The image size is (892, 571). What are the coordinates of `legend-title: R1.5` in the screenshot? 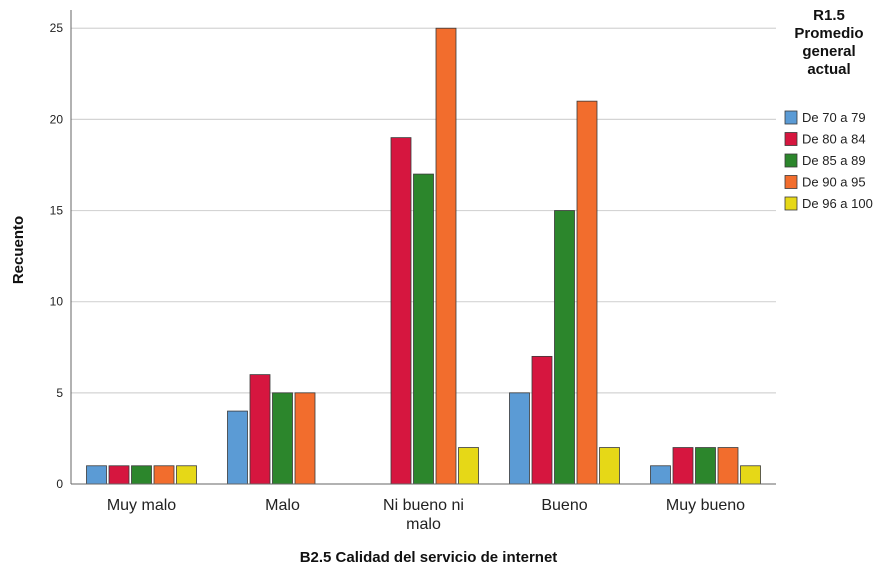 It's located at (829, 15).